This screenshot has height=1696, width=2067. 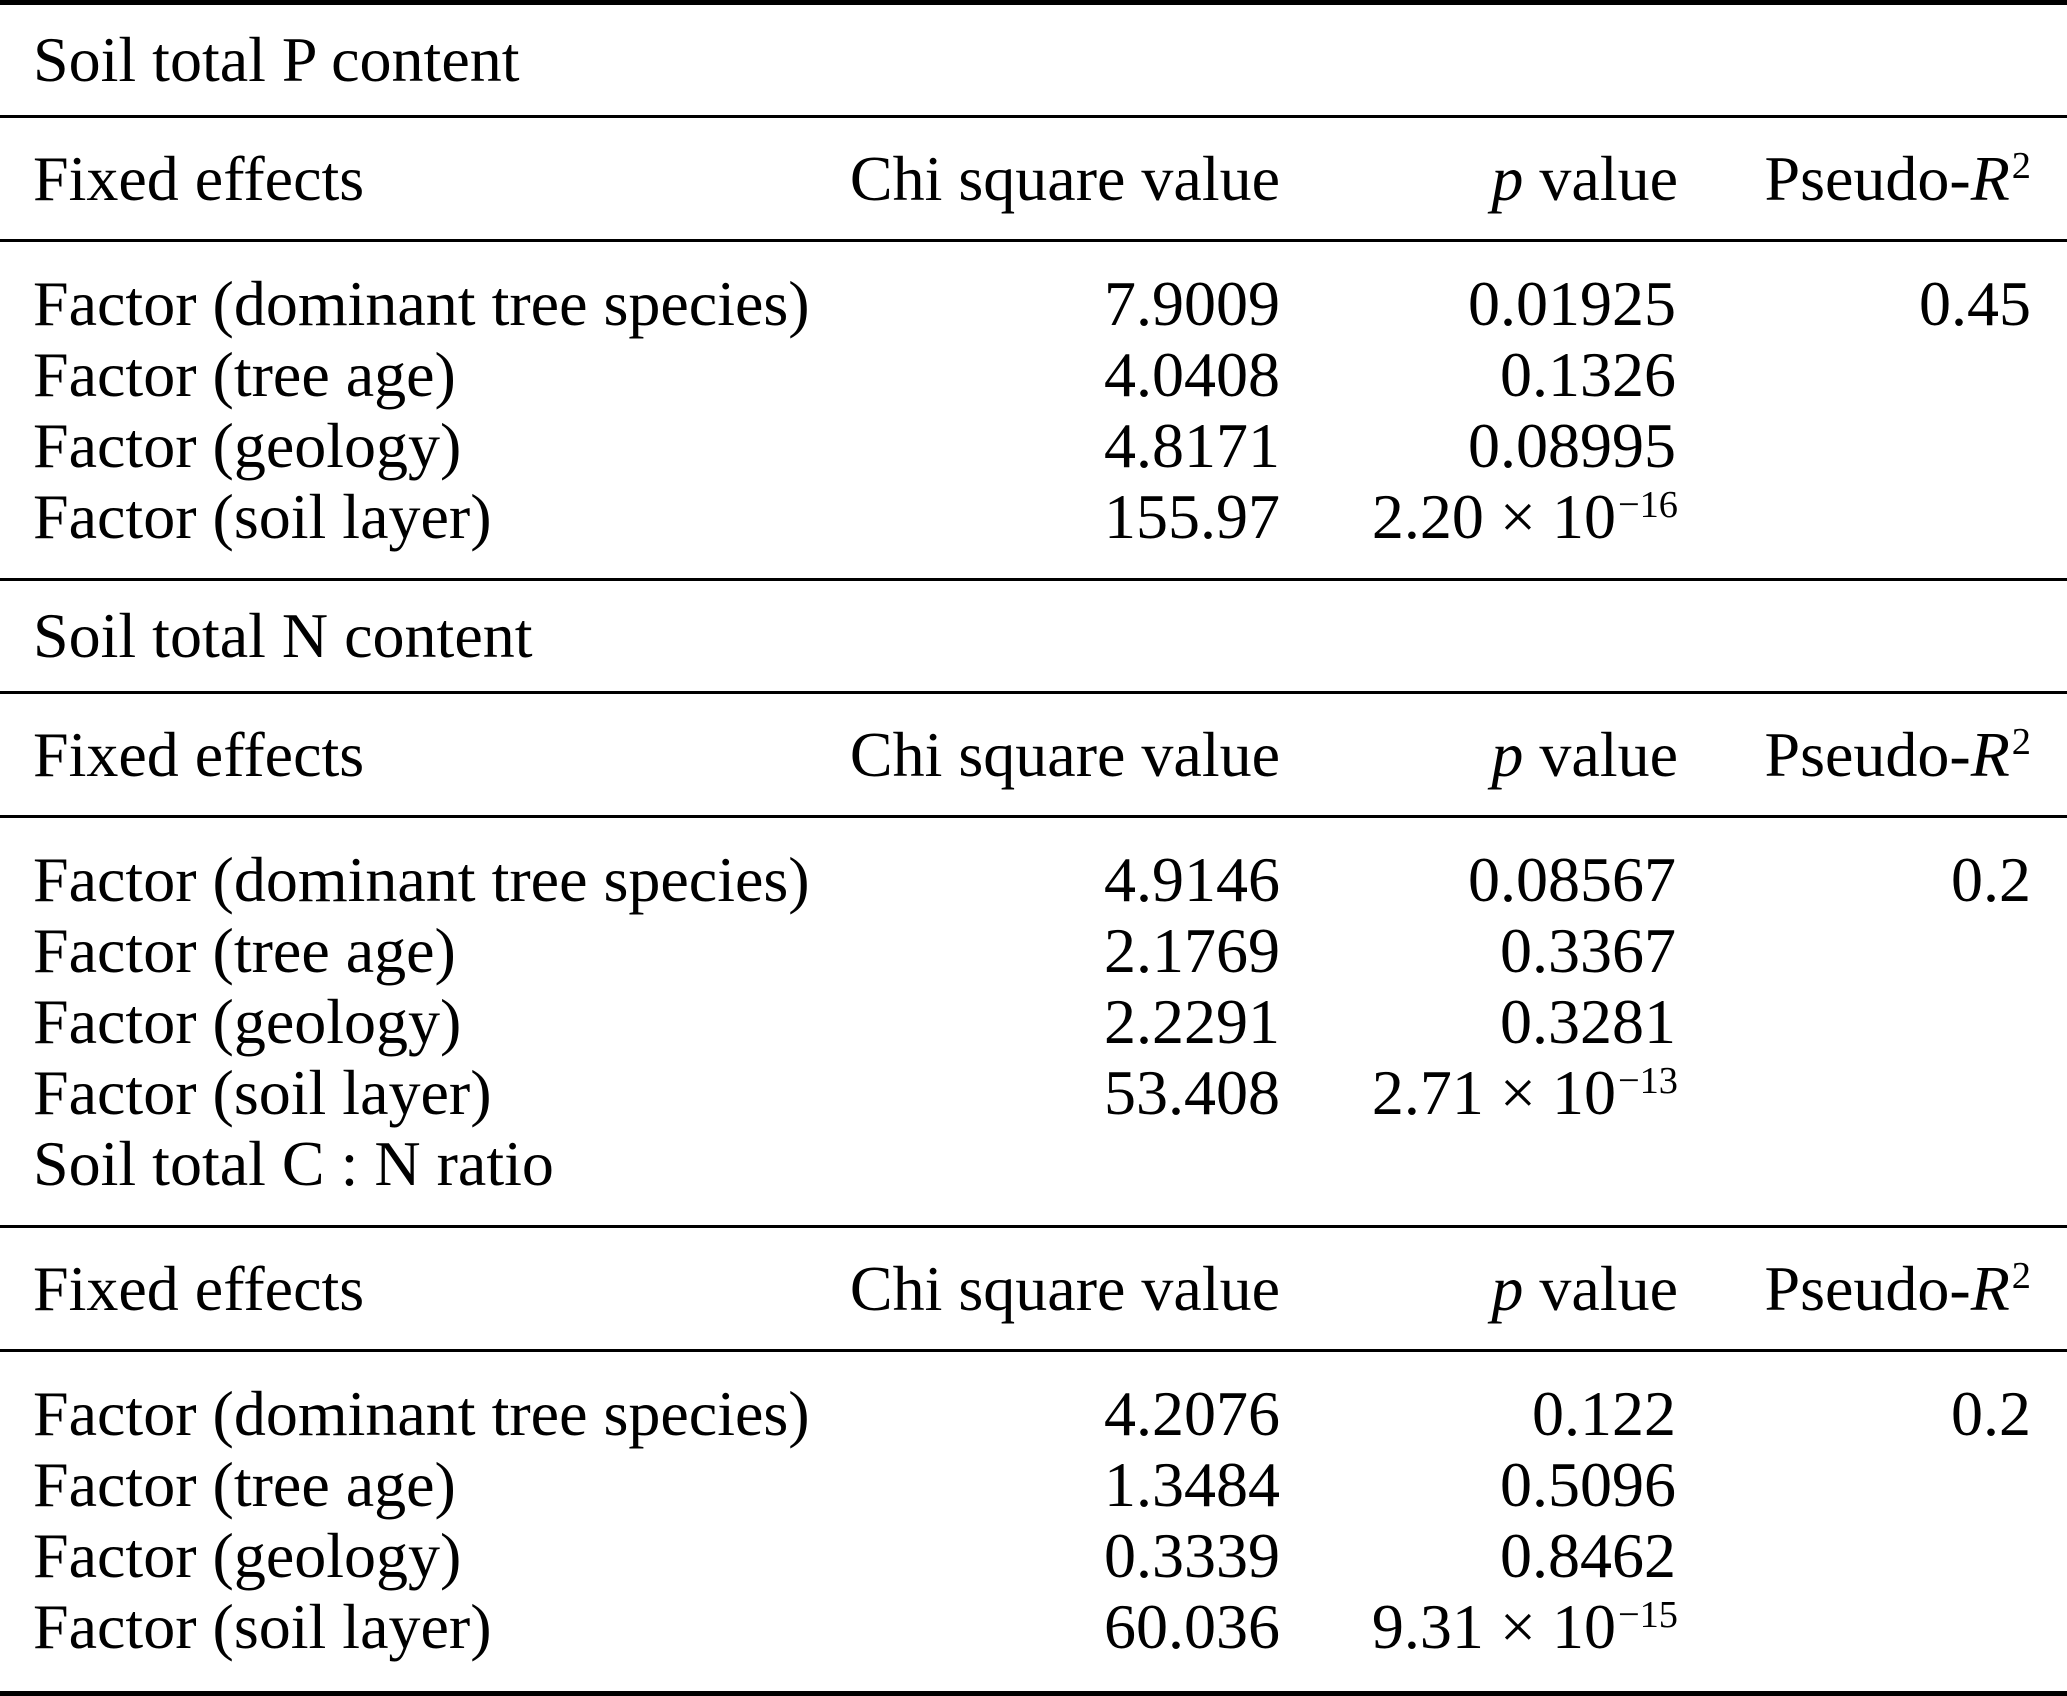 I want to click on chi-square-cell: 2.1769, so click(x=1192, y=950).